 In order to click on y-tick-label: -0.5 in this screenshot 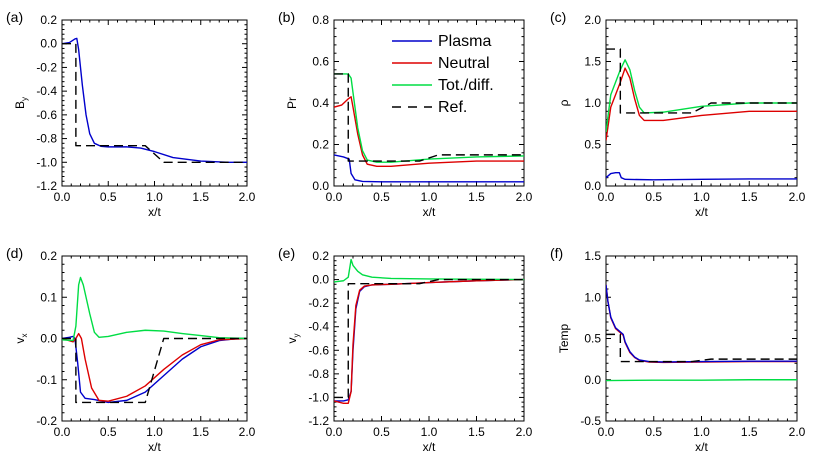, I will do `click(590, 421)`.